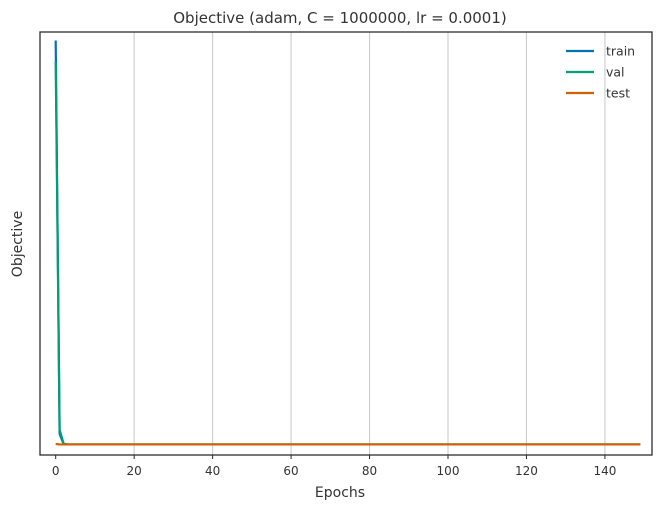 The width and height of the screenshot is (660, 510). What do you see at coordinates (620, 51) in the screenshot?
I see `legend-label-train: train` at bounding box center [620, 51].